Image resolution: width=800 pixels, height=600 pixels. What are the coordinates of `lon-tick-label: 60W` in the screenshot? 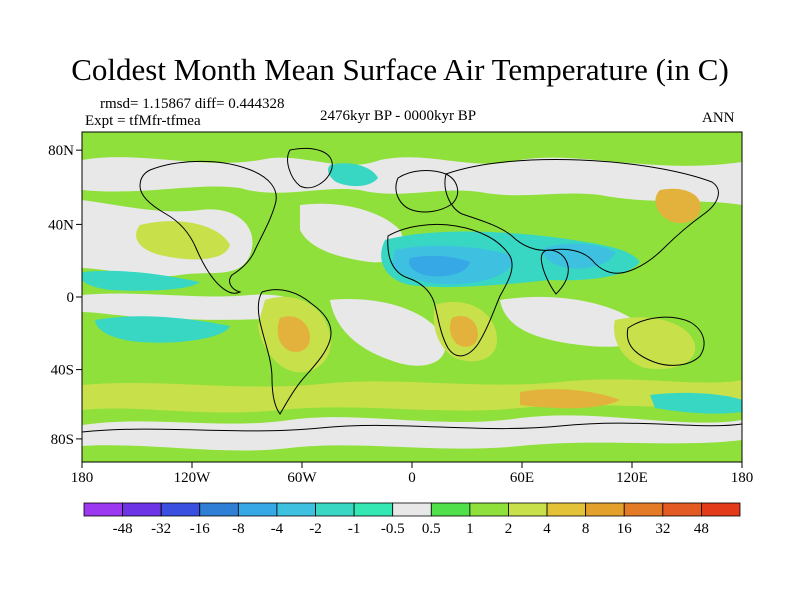 It's located at (302, 478).